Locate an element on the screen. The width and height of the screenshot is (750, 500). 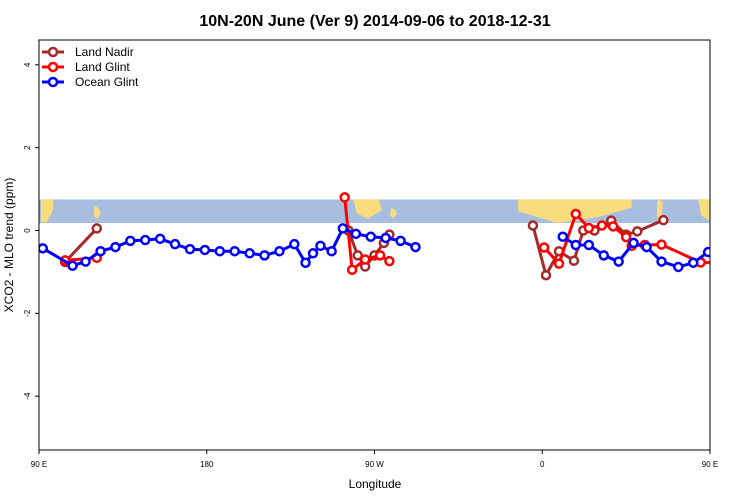
y-tick-label: -4 is located at coordinates (27, 396).